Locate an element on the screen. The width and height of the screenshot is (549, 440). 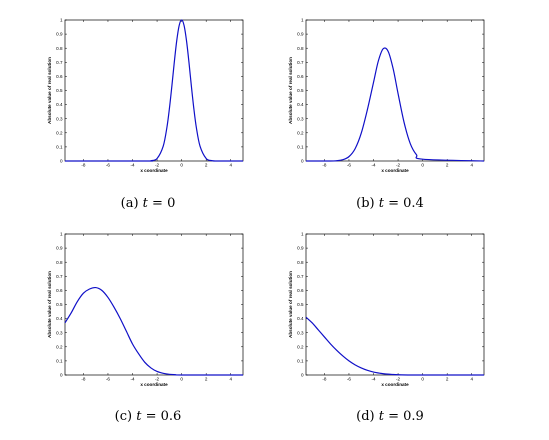
caption-prefix: (a) is located at coordinates (132, 203).